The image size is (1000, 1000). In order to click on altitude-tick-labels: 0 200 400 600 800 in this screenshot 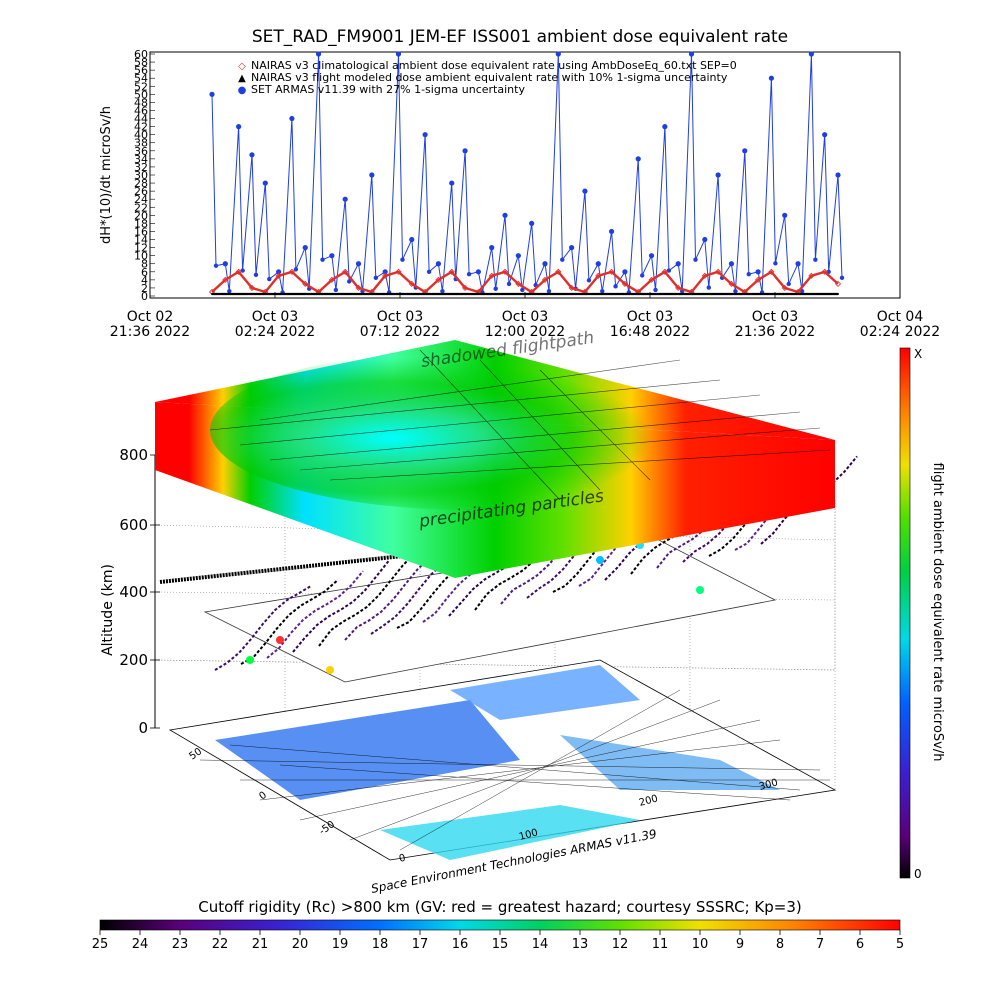, I will do `click(139, 591)`.